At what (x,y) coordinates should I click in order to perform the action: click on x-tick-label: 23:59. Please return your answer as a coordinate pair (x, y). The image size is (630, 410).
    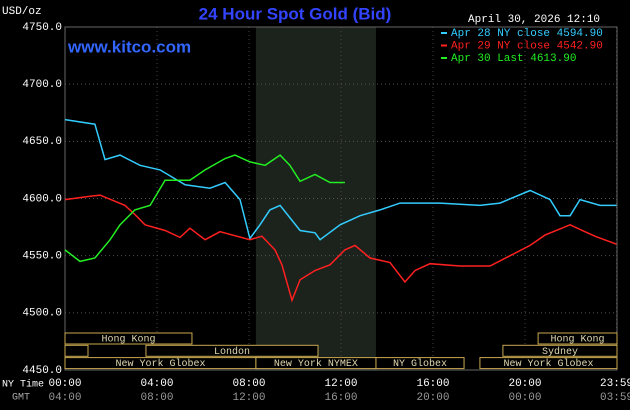
    Looking at the image, I should click on (615, 384).